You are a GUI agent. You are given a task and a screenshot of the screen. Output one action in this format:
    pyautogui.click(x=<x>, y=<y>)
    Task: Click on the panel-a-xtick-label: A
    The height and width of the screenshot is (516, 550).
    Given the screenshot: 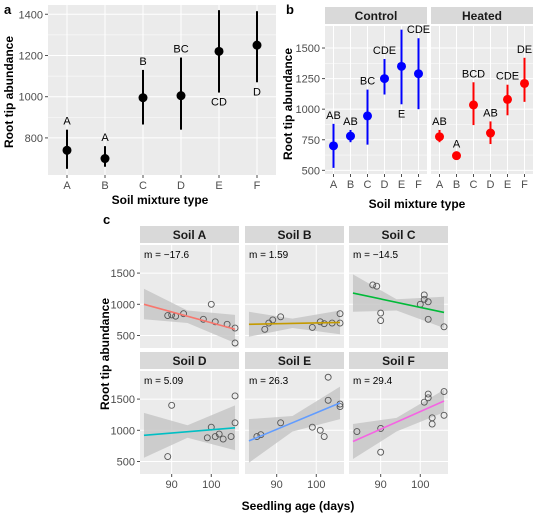 What is the action you would take?
    pyautogui.click(x=67, y=186)
    